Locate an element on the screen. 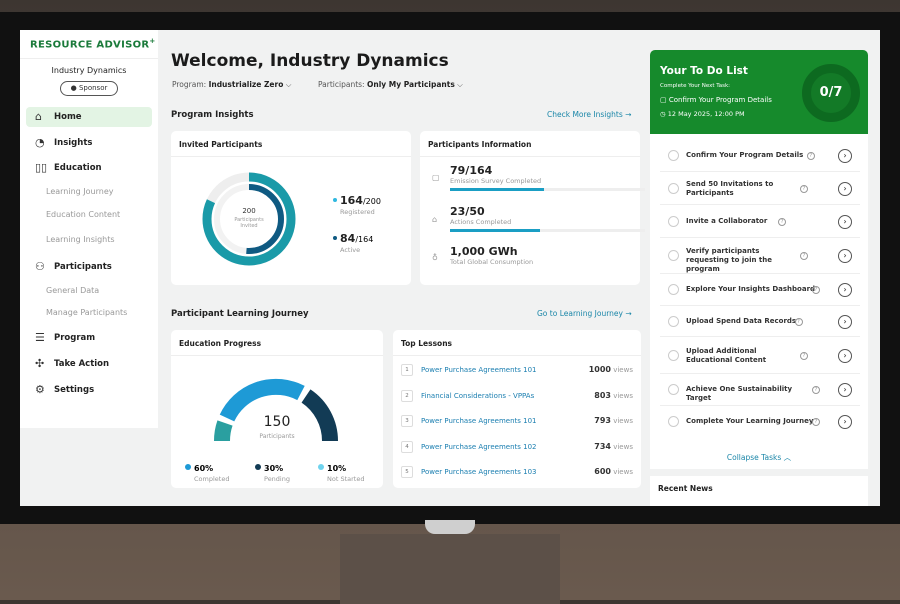 Image resolution: width=900 pixels, height=604 pixels. list-icon: ☰ is located at coordinates (40, 337).